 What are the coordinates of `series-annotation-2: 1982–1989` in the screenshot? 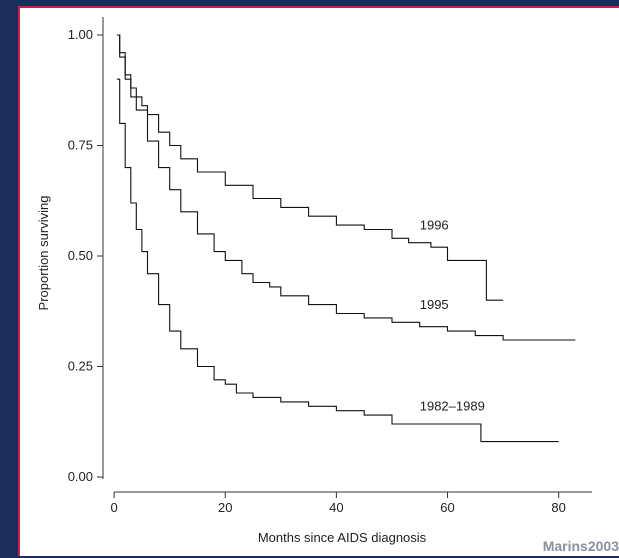 It's located at (452, 406).